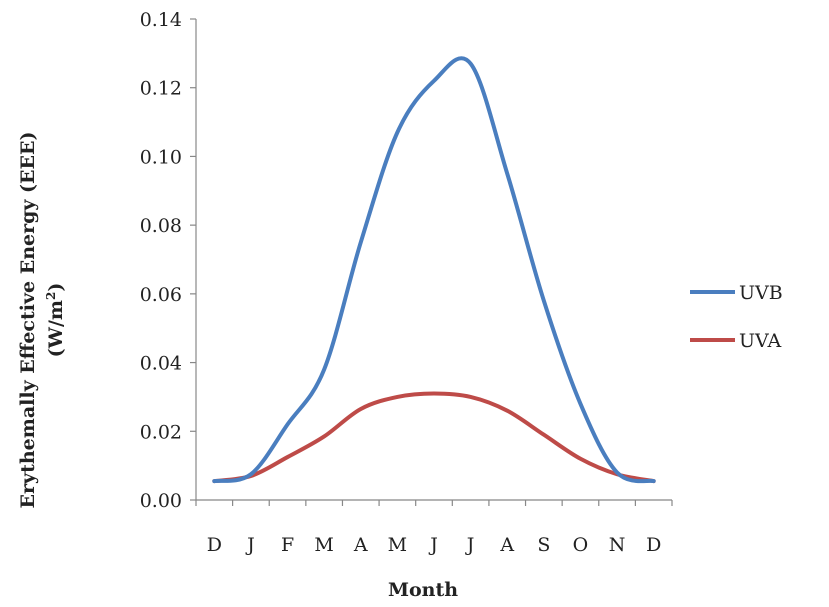 The image size is (829, 607). I want to click on y-tick-label: 0.12, so click(161, 89).